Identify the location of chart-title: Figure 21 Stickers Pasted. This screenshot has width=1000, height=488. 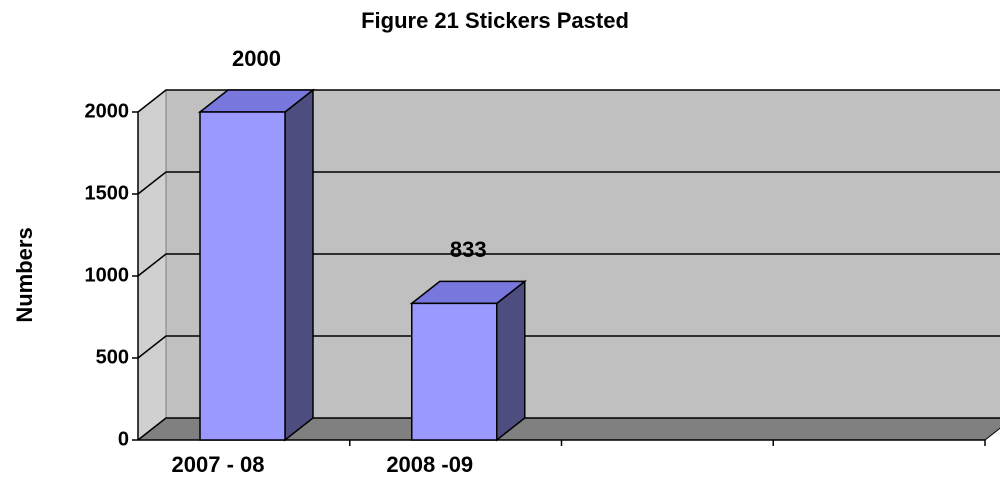
(495, 20).